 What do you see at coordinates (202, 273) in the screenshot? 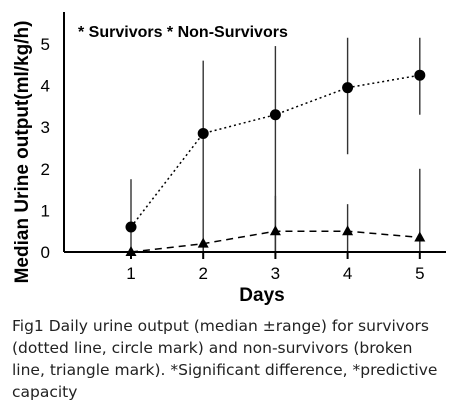
I see `x-tick-label-2: 2` at bounding box center [202, 273].